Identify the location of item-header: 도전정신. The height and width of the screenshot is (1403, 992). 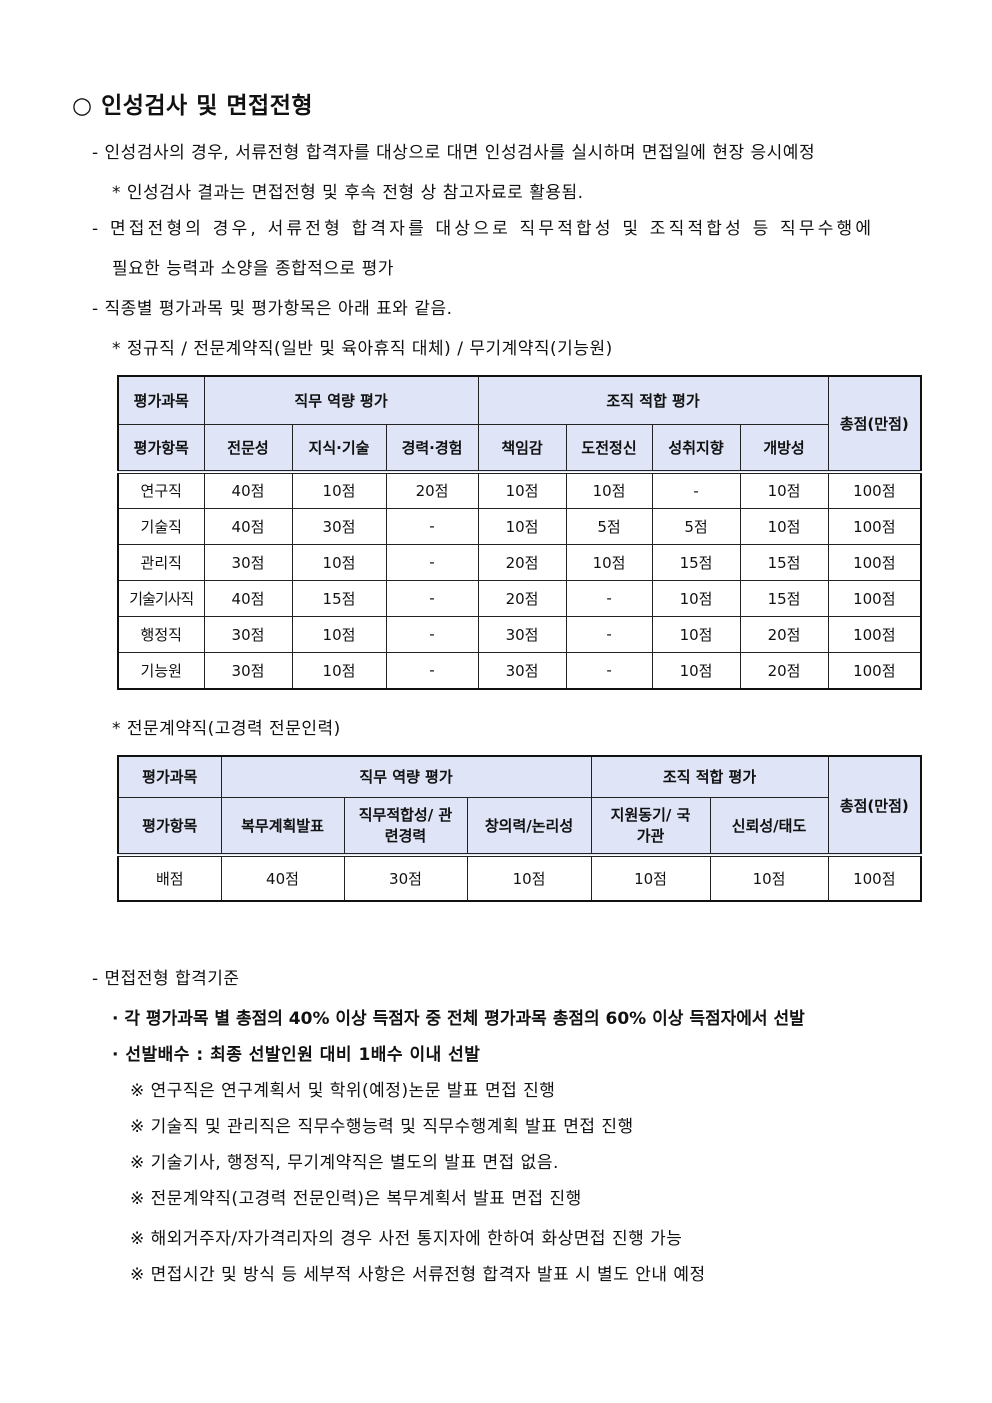
(609, 448).